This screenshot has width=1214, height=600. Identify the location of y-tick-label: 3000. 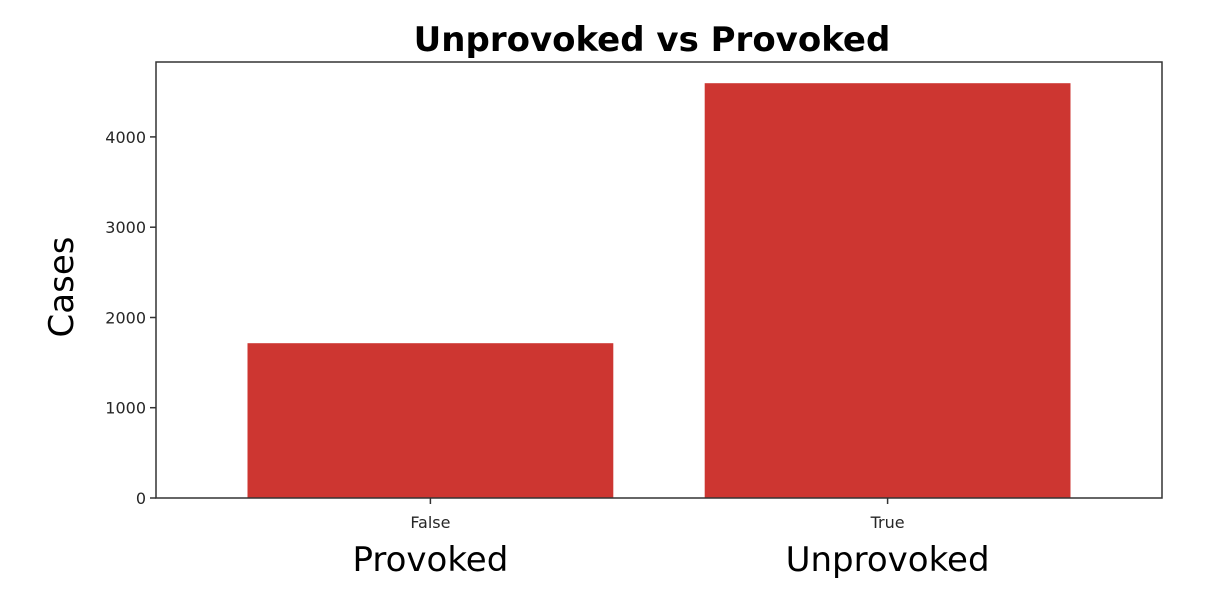
(125, 227).